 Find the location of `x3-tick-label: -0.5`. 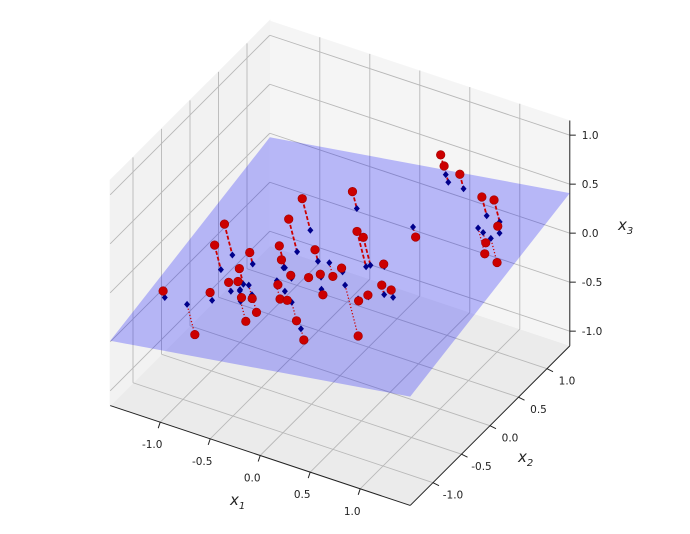

x3-tick-label: -0.5 is located at coordinates (592, 283).